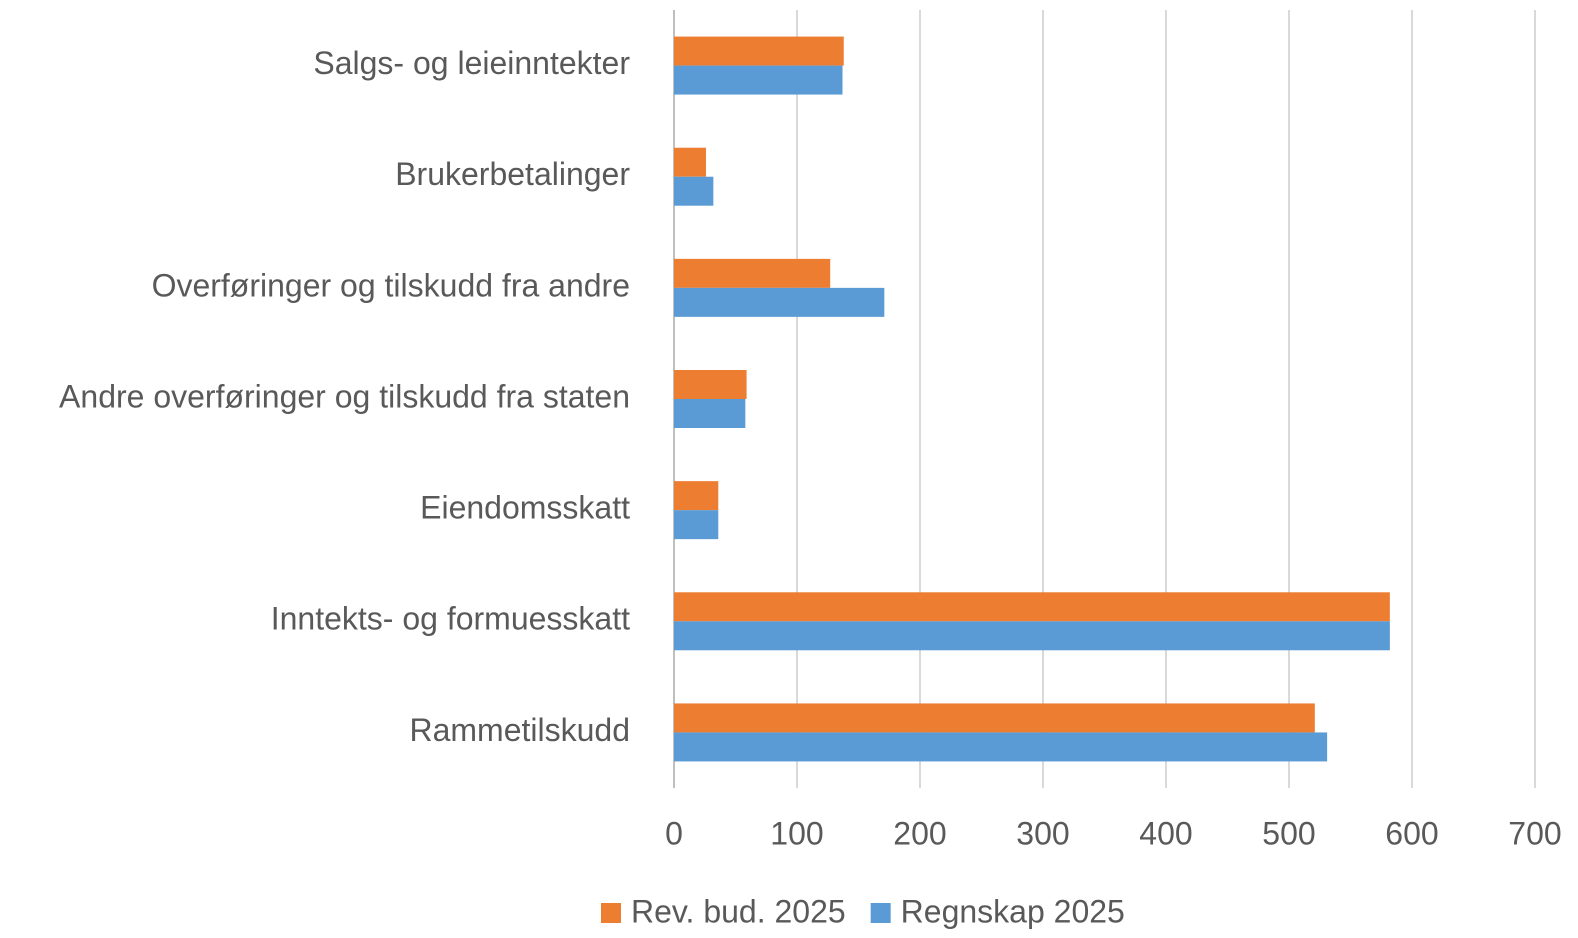 The image size is (1578, 938). Describe the element at coordinates (519, 730) in the screenshot. I see `y-tick-label: Rammetilskudd` at that location.